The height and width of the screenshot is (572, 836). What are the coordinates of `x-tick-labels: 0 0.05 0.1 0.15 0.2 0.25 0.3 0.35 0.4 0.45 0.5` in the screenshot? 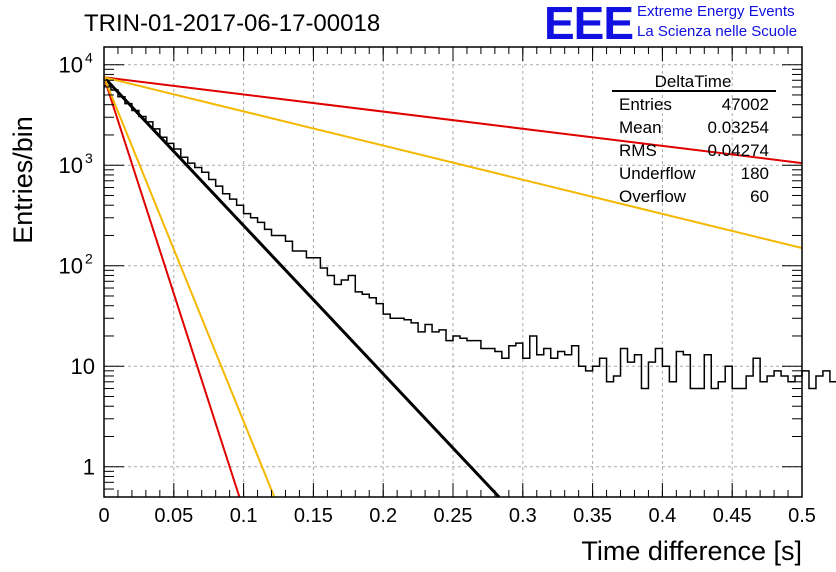 It's located at (456, 516).